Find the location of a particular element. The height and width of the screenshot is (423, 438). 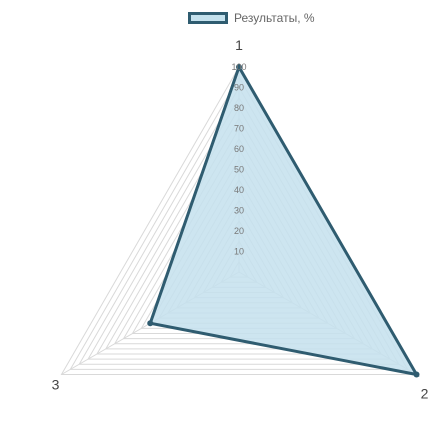

tick-label: 70 is located at coordinates (239, 129).